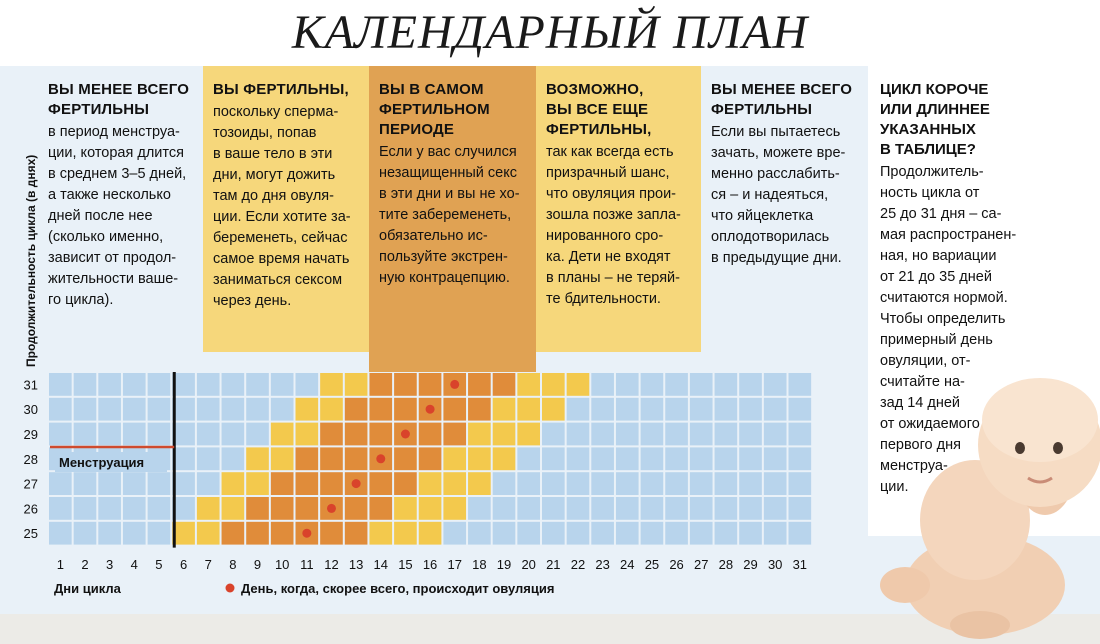 The image size is (1100, 644). What do you see at coordinates (762, 216) in the screenshot?
I see `body-line: что яйцеклетка` at bounding box center [762, 216].